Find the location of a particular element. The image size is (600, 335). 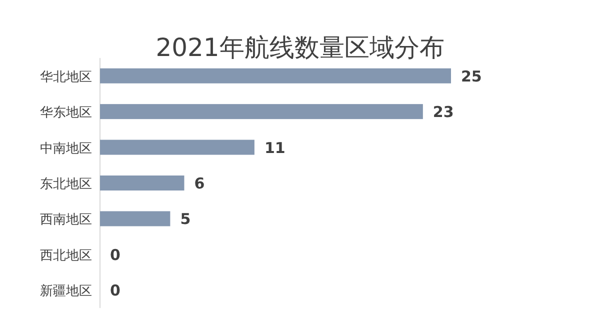

y-tick-label: 新疆地区 is located at coordinates (66, 292).